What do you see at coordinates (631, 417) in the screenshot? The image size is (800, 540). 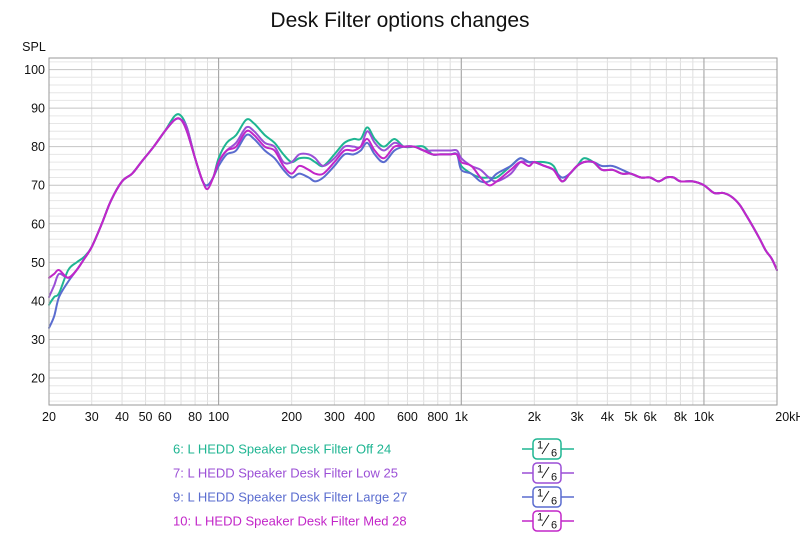 I see `x-tick-label: 5k` at bounding box center [631, 417].